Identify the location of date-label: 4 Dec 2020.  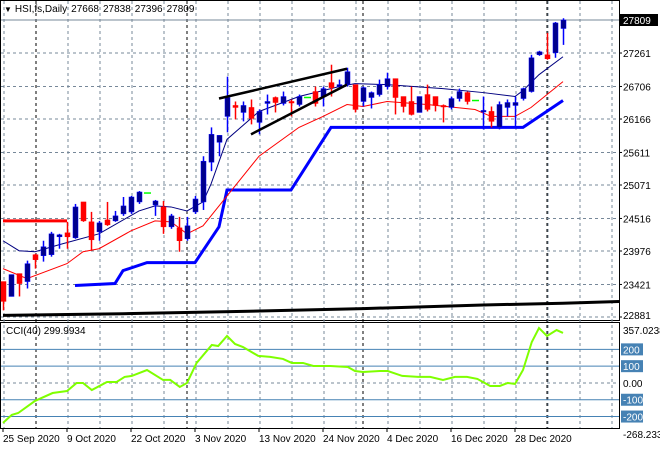
(413, 439).